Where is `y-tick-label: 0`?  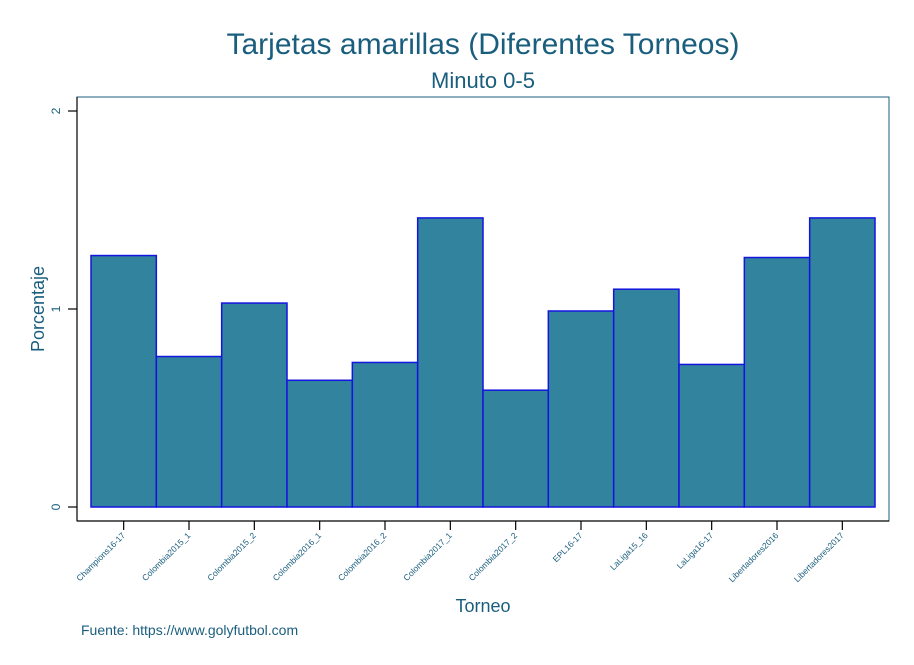
y-tick-label: 0 is located at coordinates (56, 506).